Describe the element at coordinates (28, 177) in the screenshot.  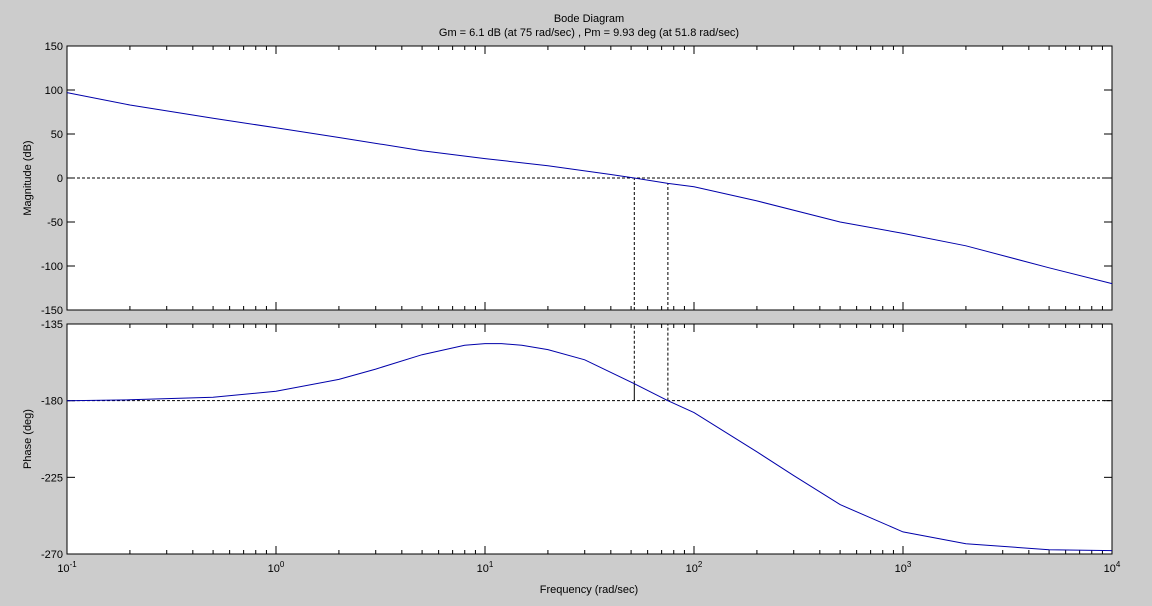
I see `magnitude-ylabel: Magnitude (dB)` at that location.